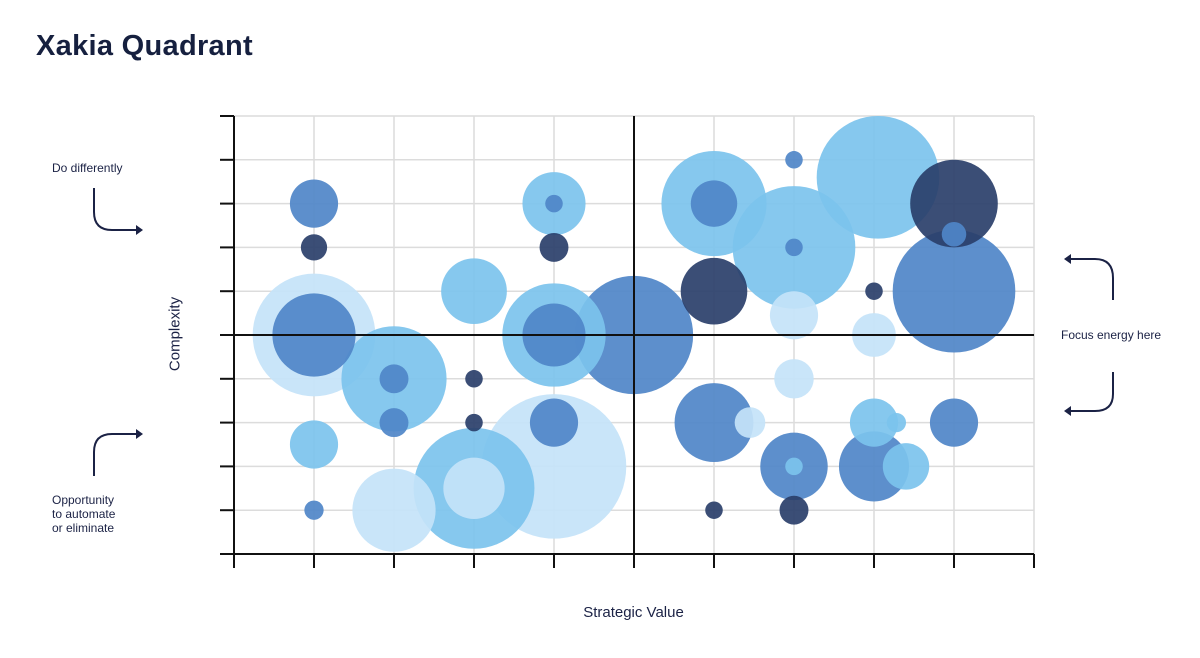 The height and width of the screenshot is (658, 1200). I want to click on x-axis-label: Strategic Value, so click(633, 612).